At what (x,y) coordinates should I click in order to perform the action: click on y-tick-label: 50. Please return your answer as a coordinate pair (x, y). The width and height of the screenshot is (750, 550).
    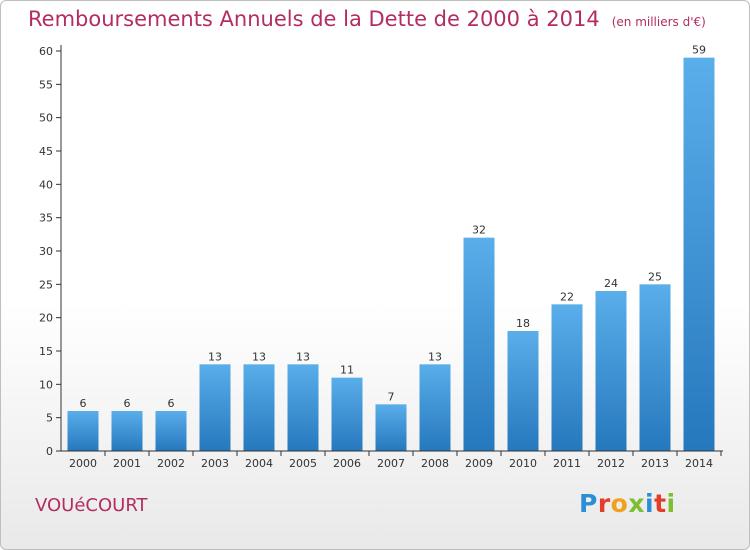
    Looking at the image, I should click on (46, 118).